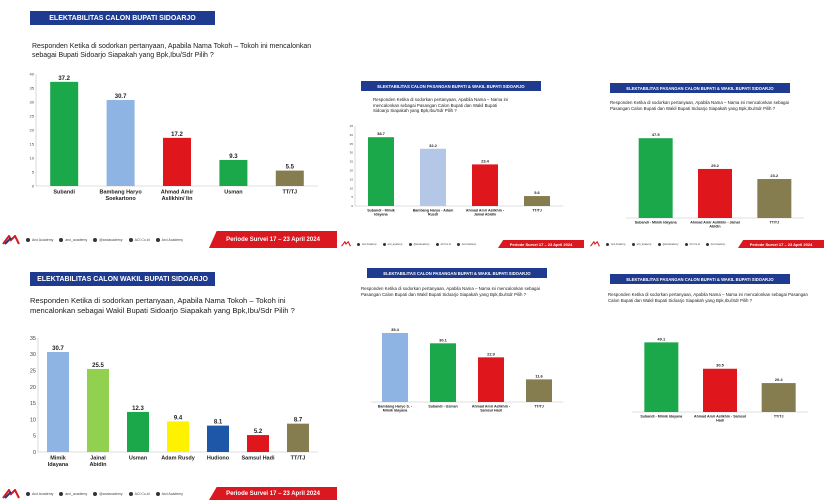  I want to click on category-label: Adam Rusdy, so click(178, 459).